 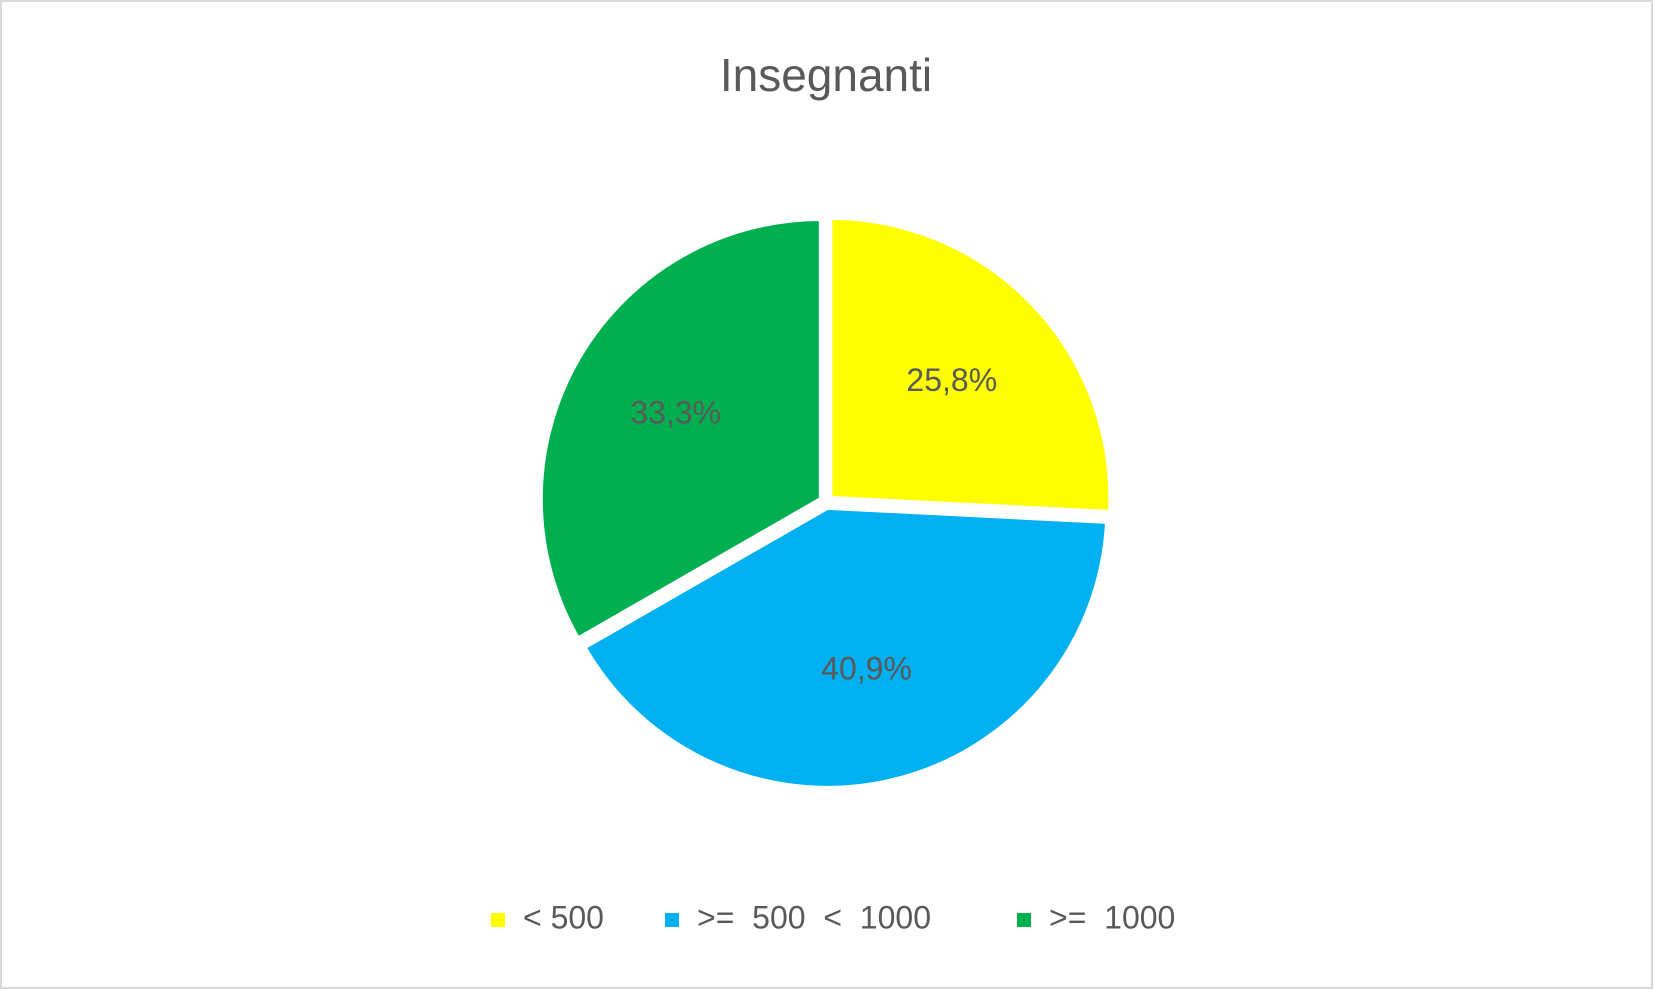 What do you see at coordinates (563, 917) in the screenshot?
I see `legend-label: < 500` at bounding box center [563, 917].